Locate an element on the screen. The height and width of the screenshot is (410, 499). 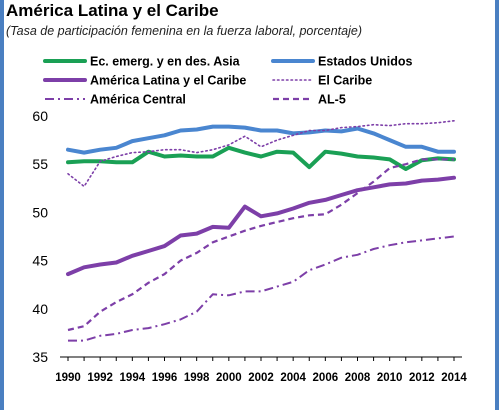
legend-label-ec-emerg-y-en-des-asia: Ec. emerg. y en des. Asia is located at coordinates (165, 62).